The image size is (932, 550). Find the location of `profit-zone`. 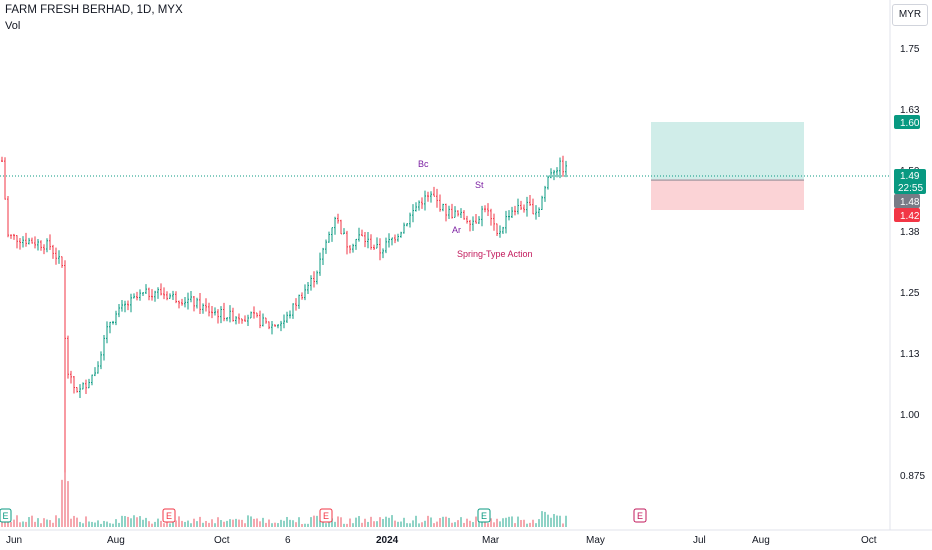

profit-zone is located at coordinates (727, 150).